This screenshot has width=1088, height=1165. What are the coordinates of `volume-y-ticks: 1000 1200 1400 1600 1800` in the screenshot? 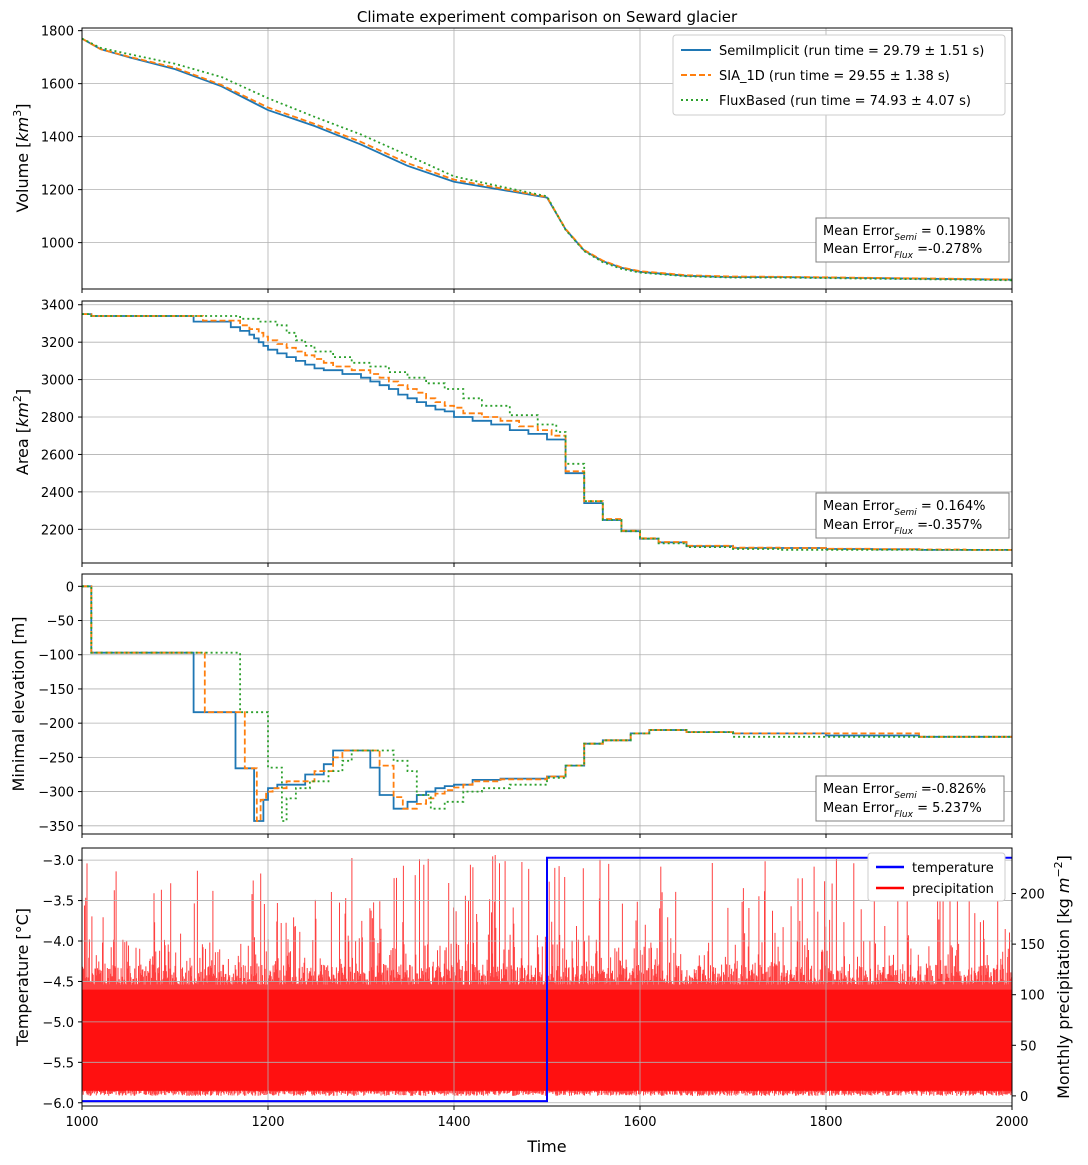 It's located at (61, 138).